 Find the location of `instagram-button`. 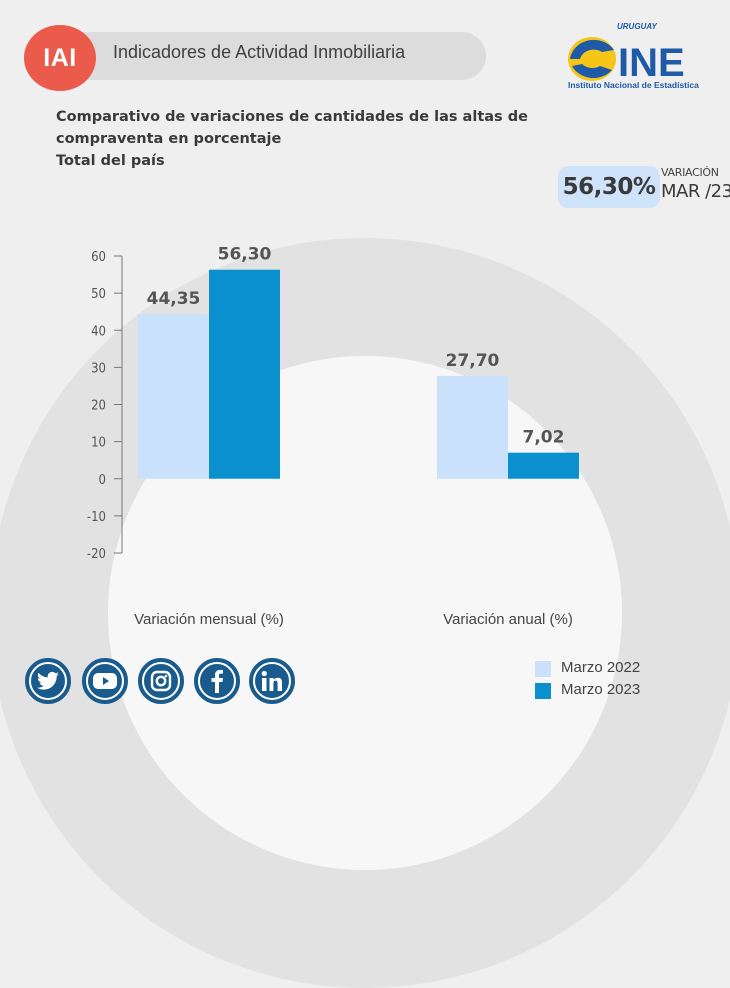

instagram-button is located at coordinates (161, 681).